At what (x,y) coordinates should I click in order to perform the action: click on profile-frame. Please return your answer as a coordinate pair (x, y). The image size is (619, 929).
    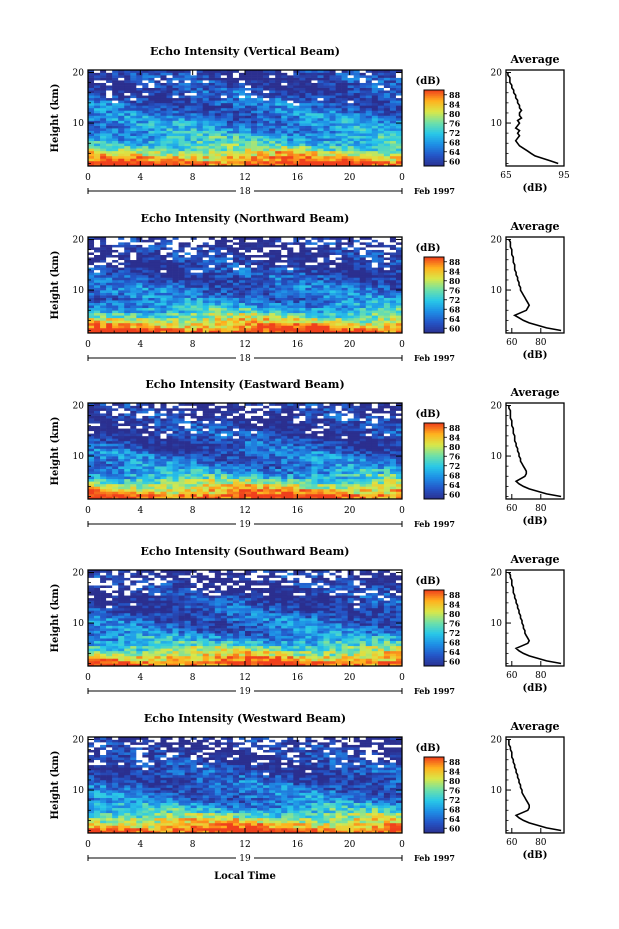
    Looking at the image, I should click on (535, 118).